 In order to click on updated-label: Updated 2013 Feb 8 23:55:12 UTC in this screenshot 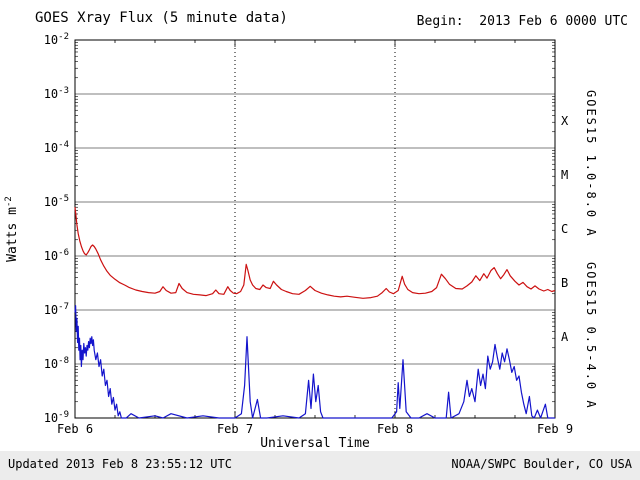, I will do `click(120, 464)`.